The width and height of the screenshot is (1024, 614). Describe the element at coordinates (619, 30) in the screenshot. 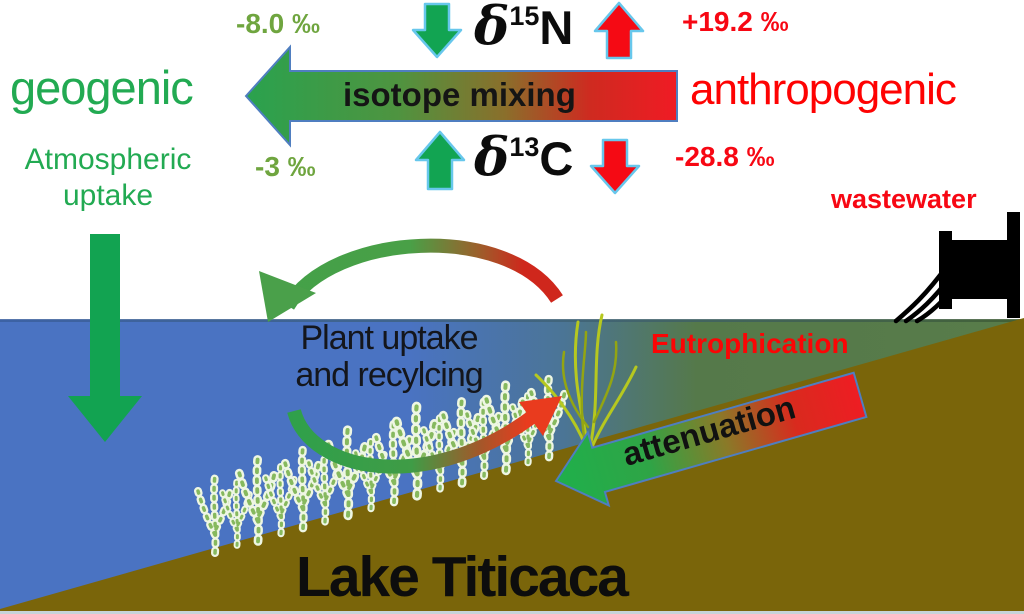

I see `n15-up-arrow-icon` at that location.